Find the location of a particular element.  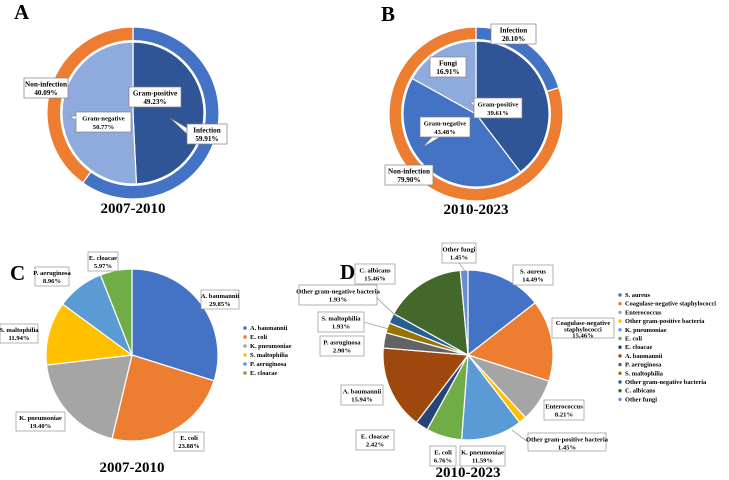

panel-d-legend-item-4: Other gram-positive bacteria is located at coordinates (665, 321).